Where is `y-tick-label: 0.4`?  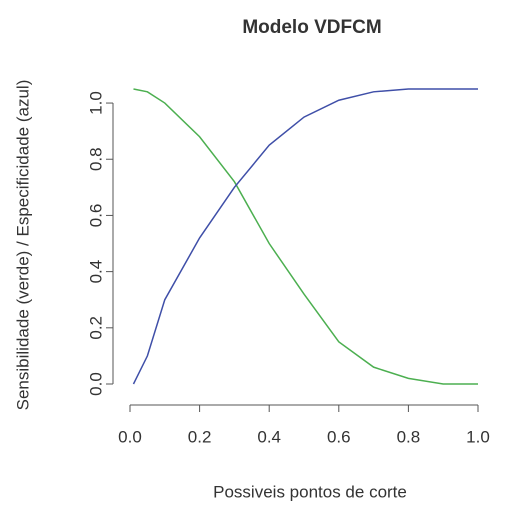 y-tick-label: 0.4 is located at coordinates (95, 272).